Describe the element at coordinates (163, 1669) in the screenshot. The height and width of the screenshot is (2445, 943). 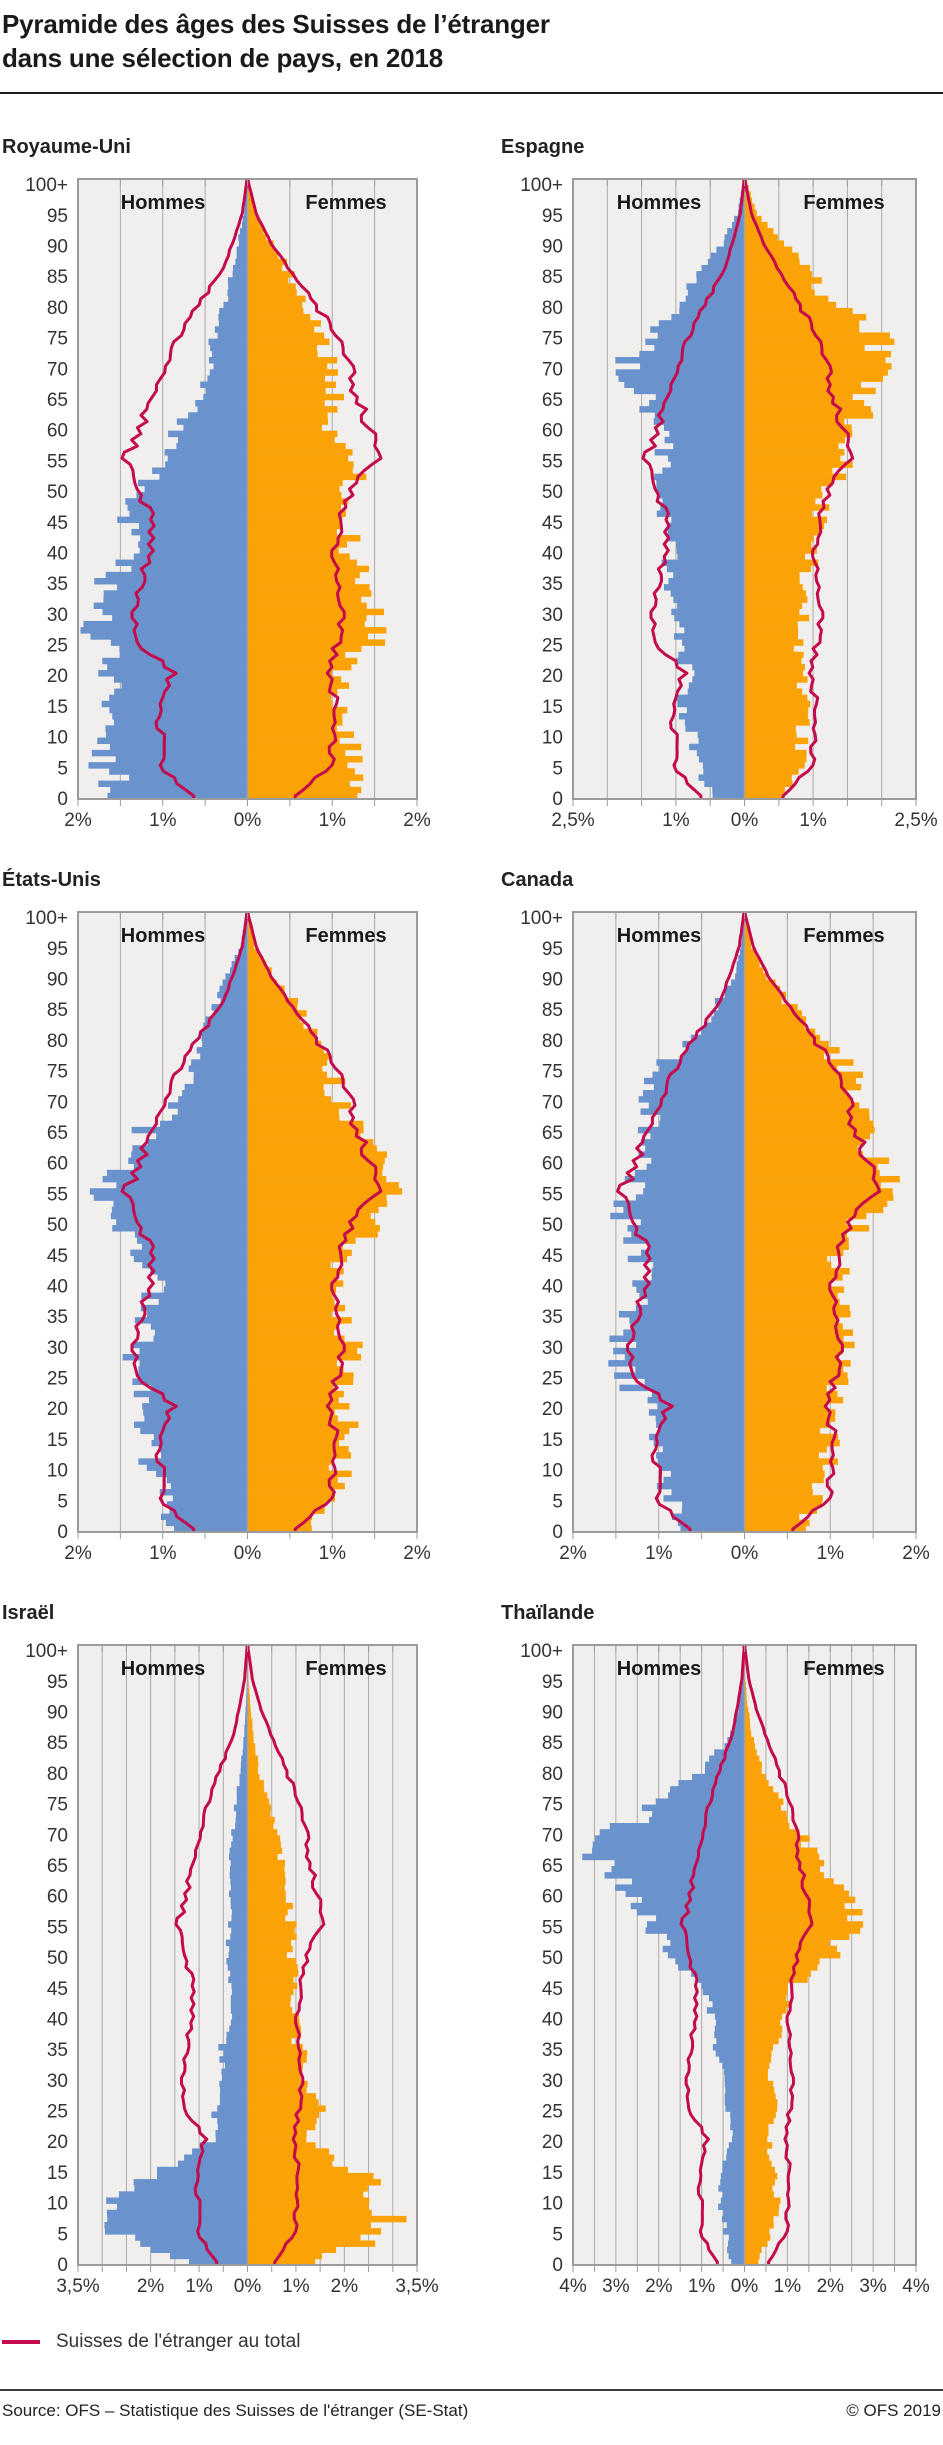
I see `men-label: Hommes` at that location.